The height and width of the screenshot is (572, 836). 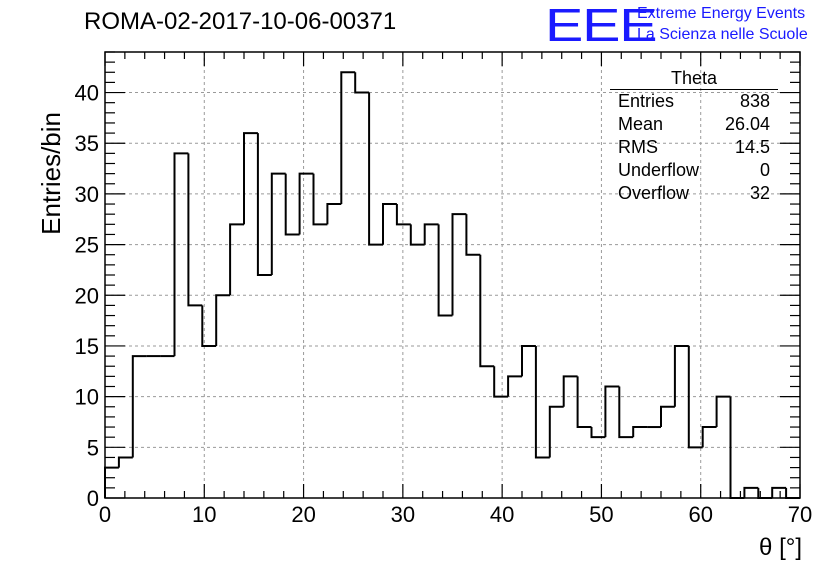 What do you see at coordinates (694, 147) in the screenshot?
I see `stats-row-rms: RMS 14.5` at bounding box center [694, 147].